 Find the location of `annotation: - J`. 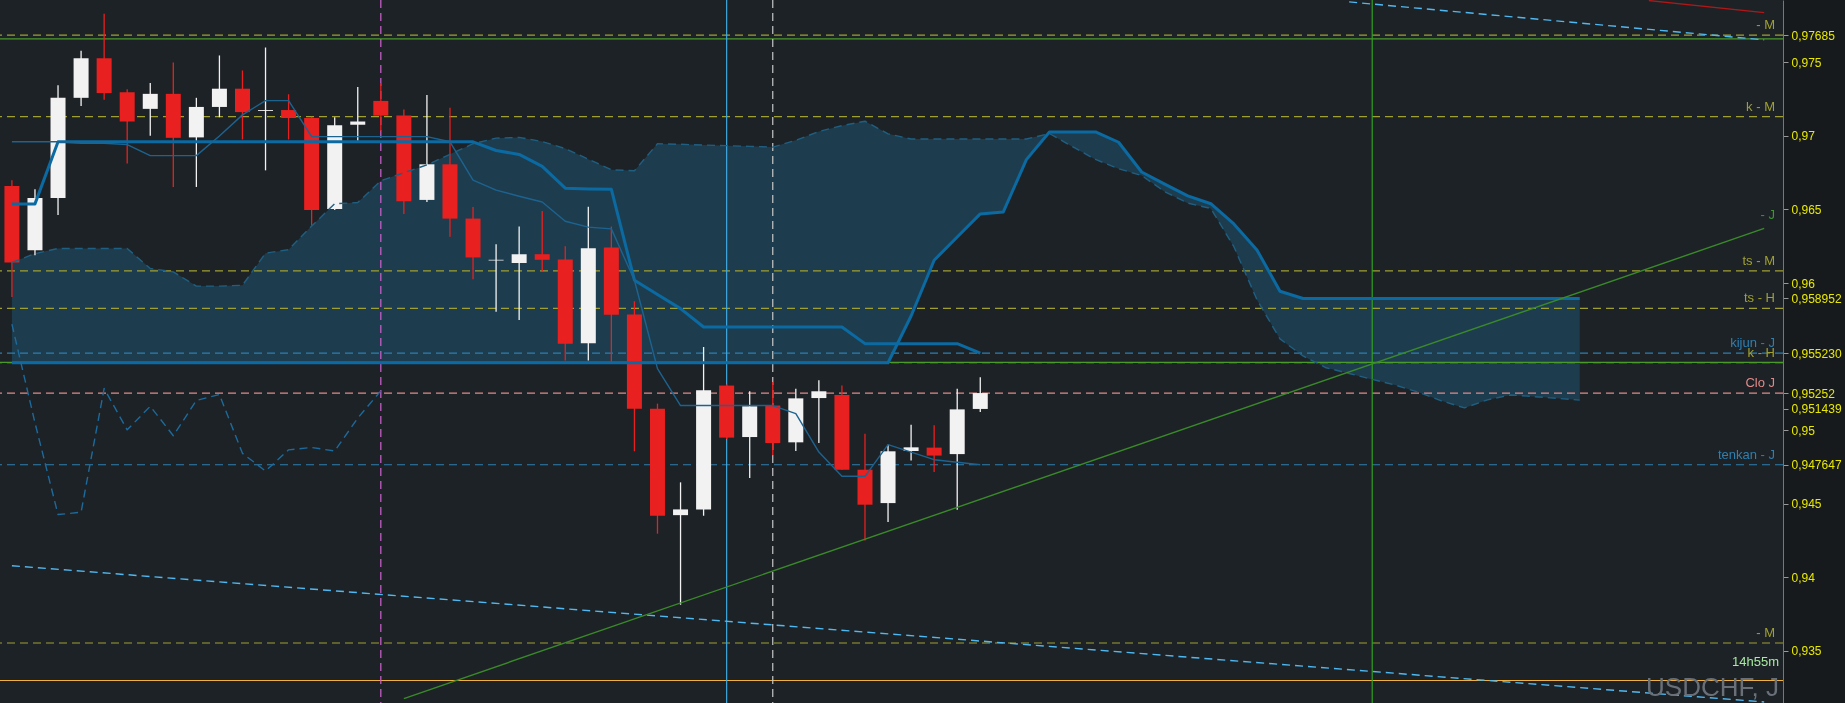

annotation: - J is located at coordinates (1767, 214).